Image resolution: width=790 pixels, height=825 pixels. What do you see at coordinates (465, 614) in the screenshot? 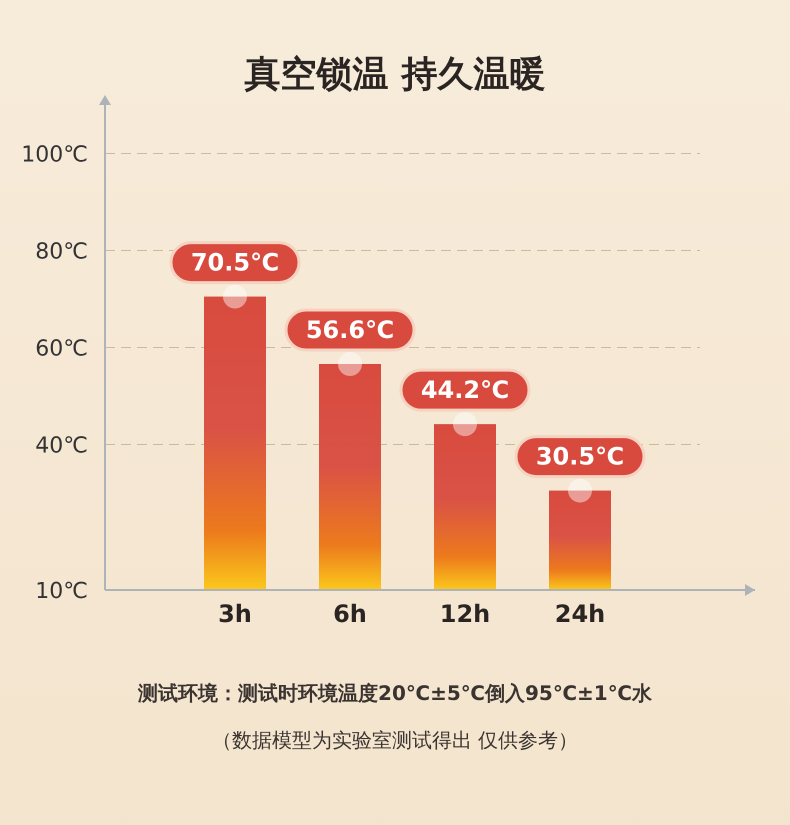
I see `x-tick-label: 12h` at bounding box center [465, 614].